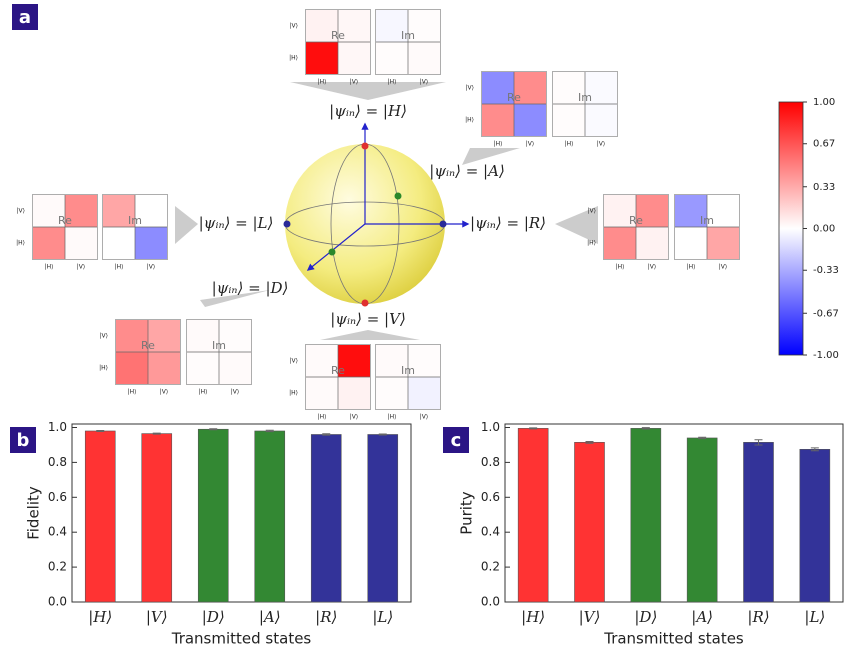  I want to click on x-tick-label: |D⟩, so click(213, 617).